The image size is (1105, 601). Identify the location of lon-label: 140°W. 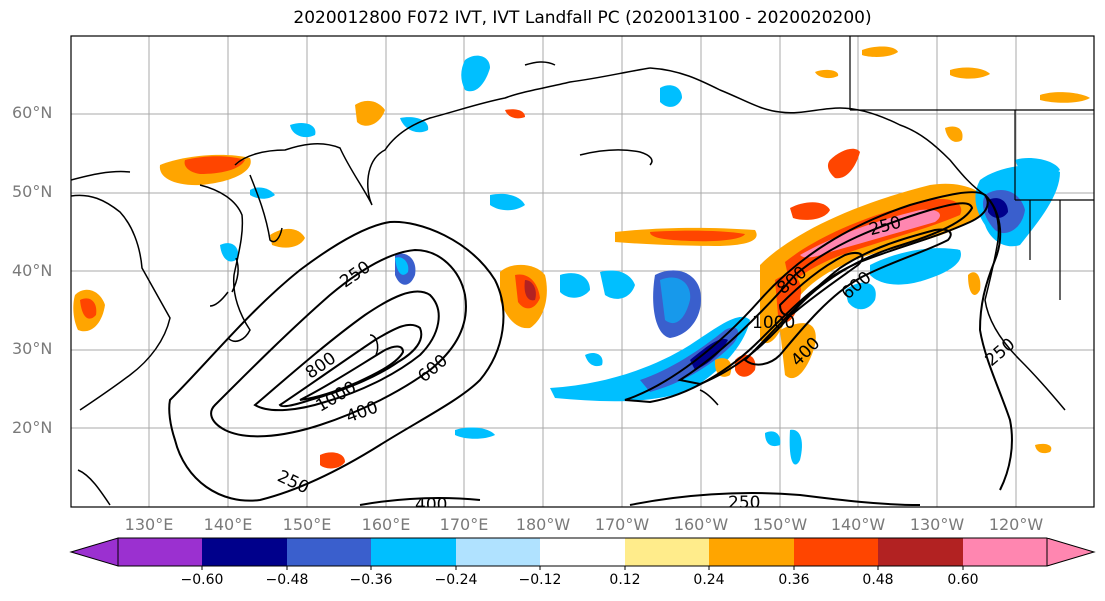
(858, 524).